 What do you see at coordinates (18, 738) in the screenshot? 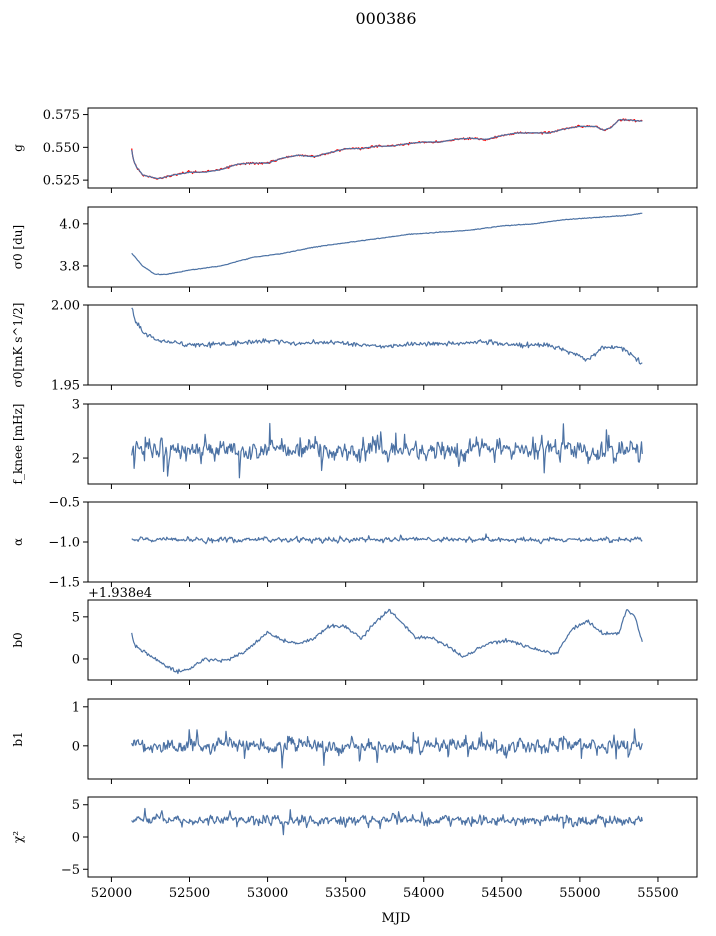
I see `panel-7-ylabel: b1` at bounding box center [18, 738].